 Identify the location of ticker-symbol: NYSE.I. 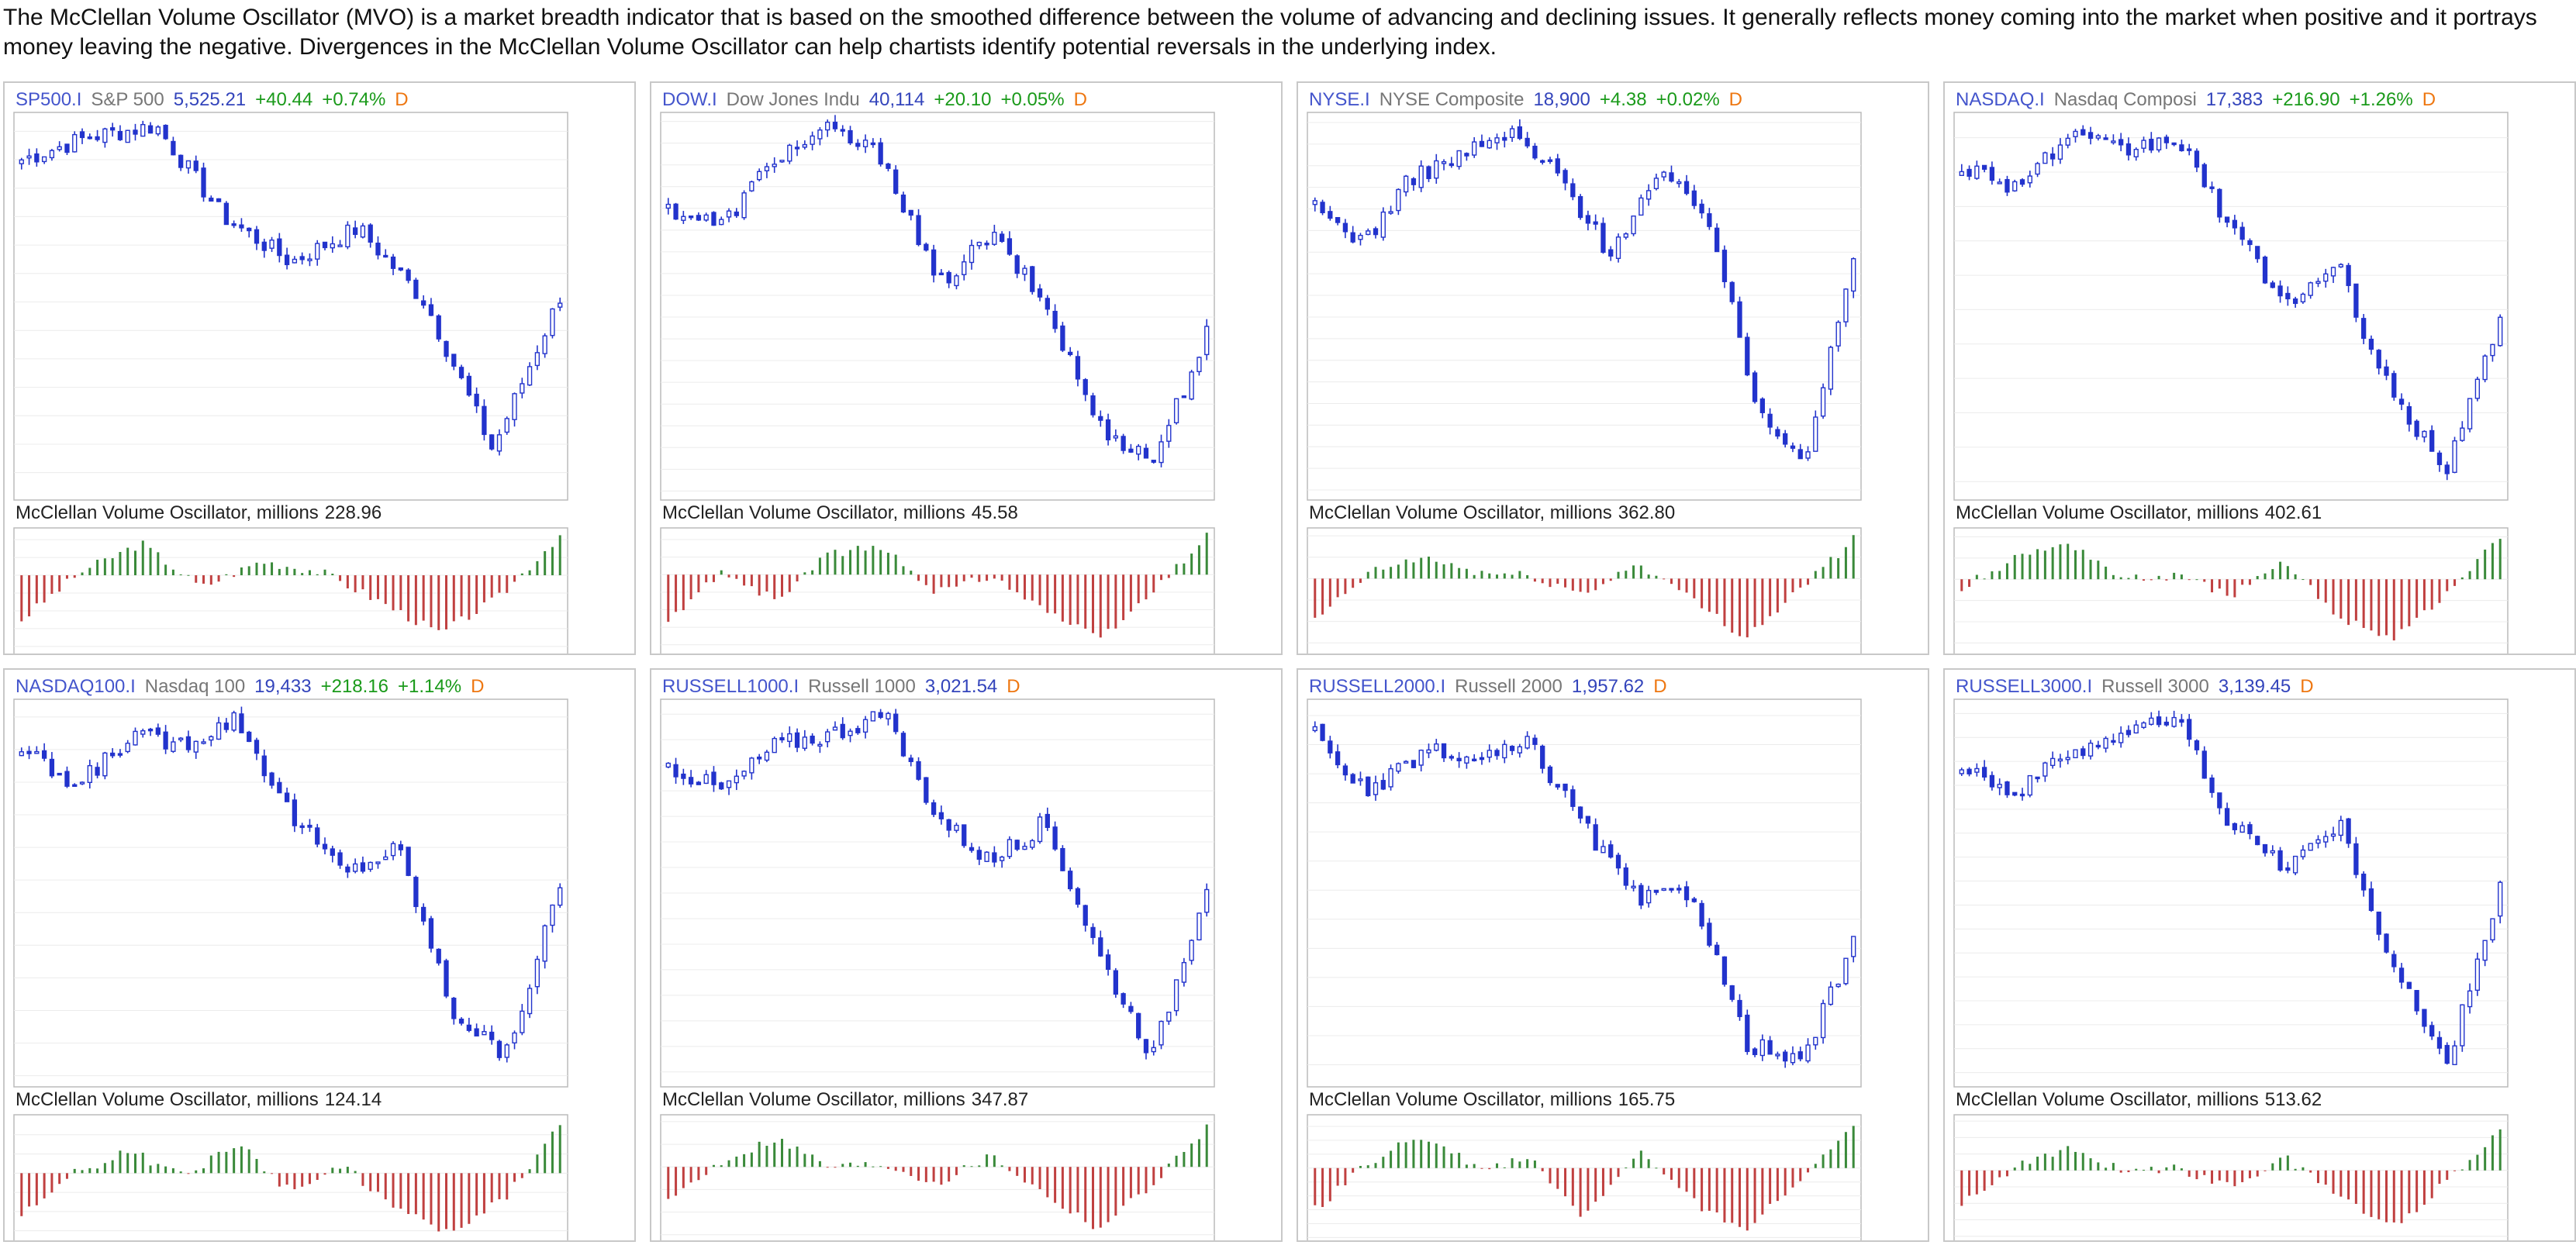
(1339, 99).